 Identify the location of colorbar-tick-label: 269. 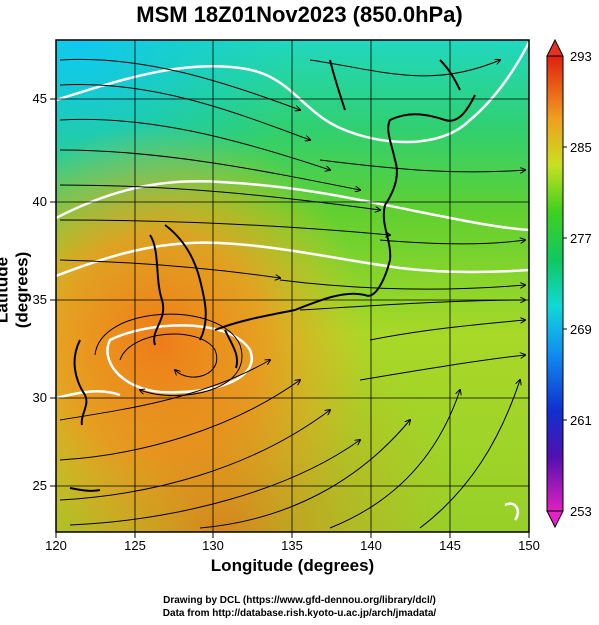
(581, 329).